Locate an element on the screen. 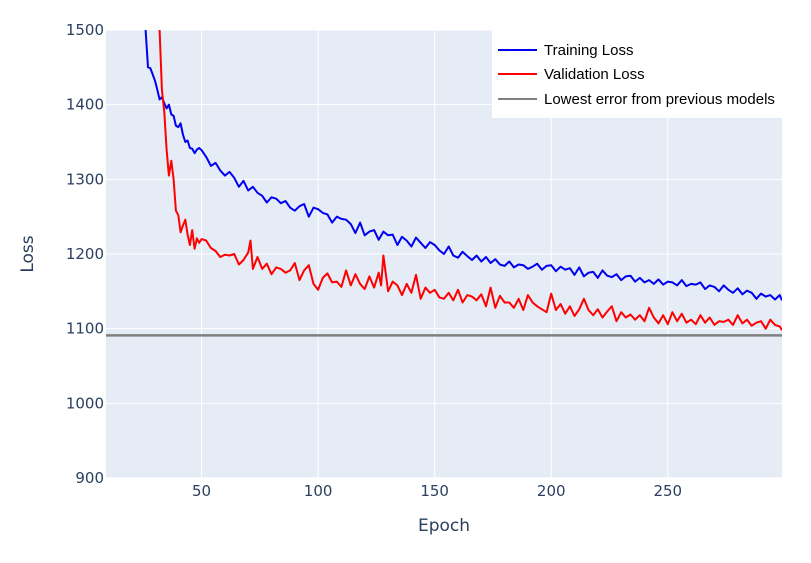 The height and width of the screenshot is (563, 811). x-tick-label: 100 is located at coordinates (318, 491).